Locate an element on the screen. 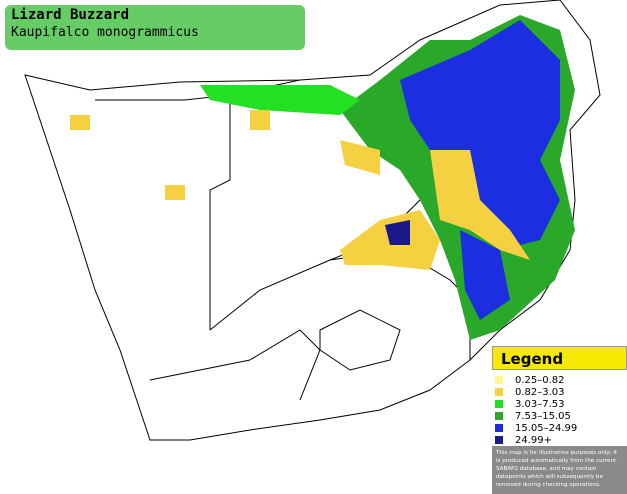 The width and height of the screenshot is (627, 494). legend-label: 0.82–3.03 is located at coordinates (540, 392).